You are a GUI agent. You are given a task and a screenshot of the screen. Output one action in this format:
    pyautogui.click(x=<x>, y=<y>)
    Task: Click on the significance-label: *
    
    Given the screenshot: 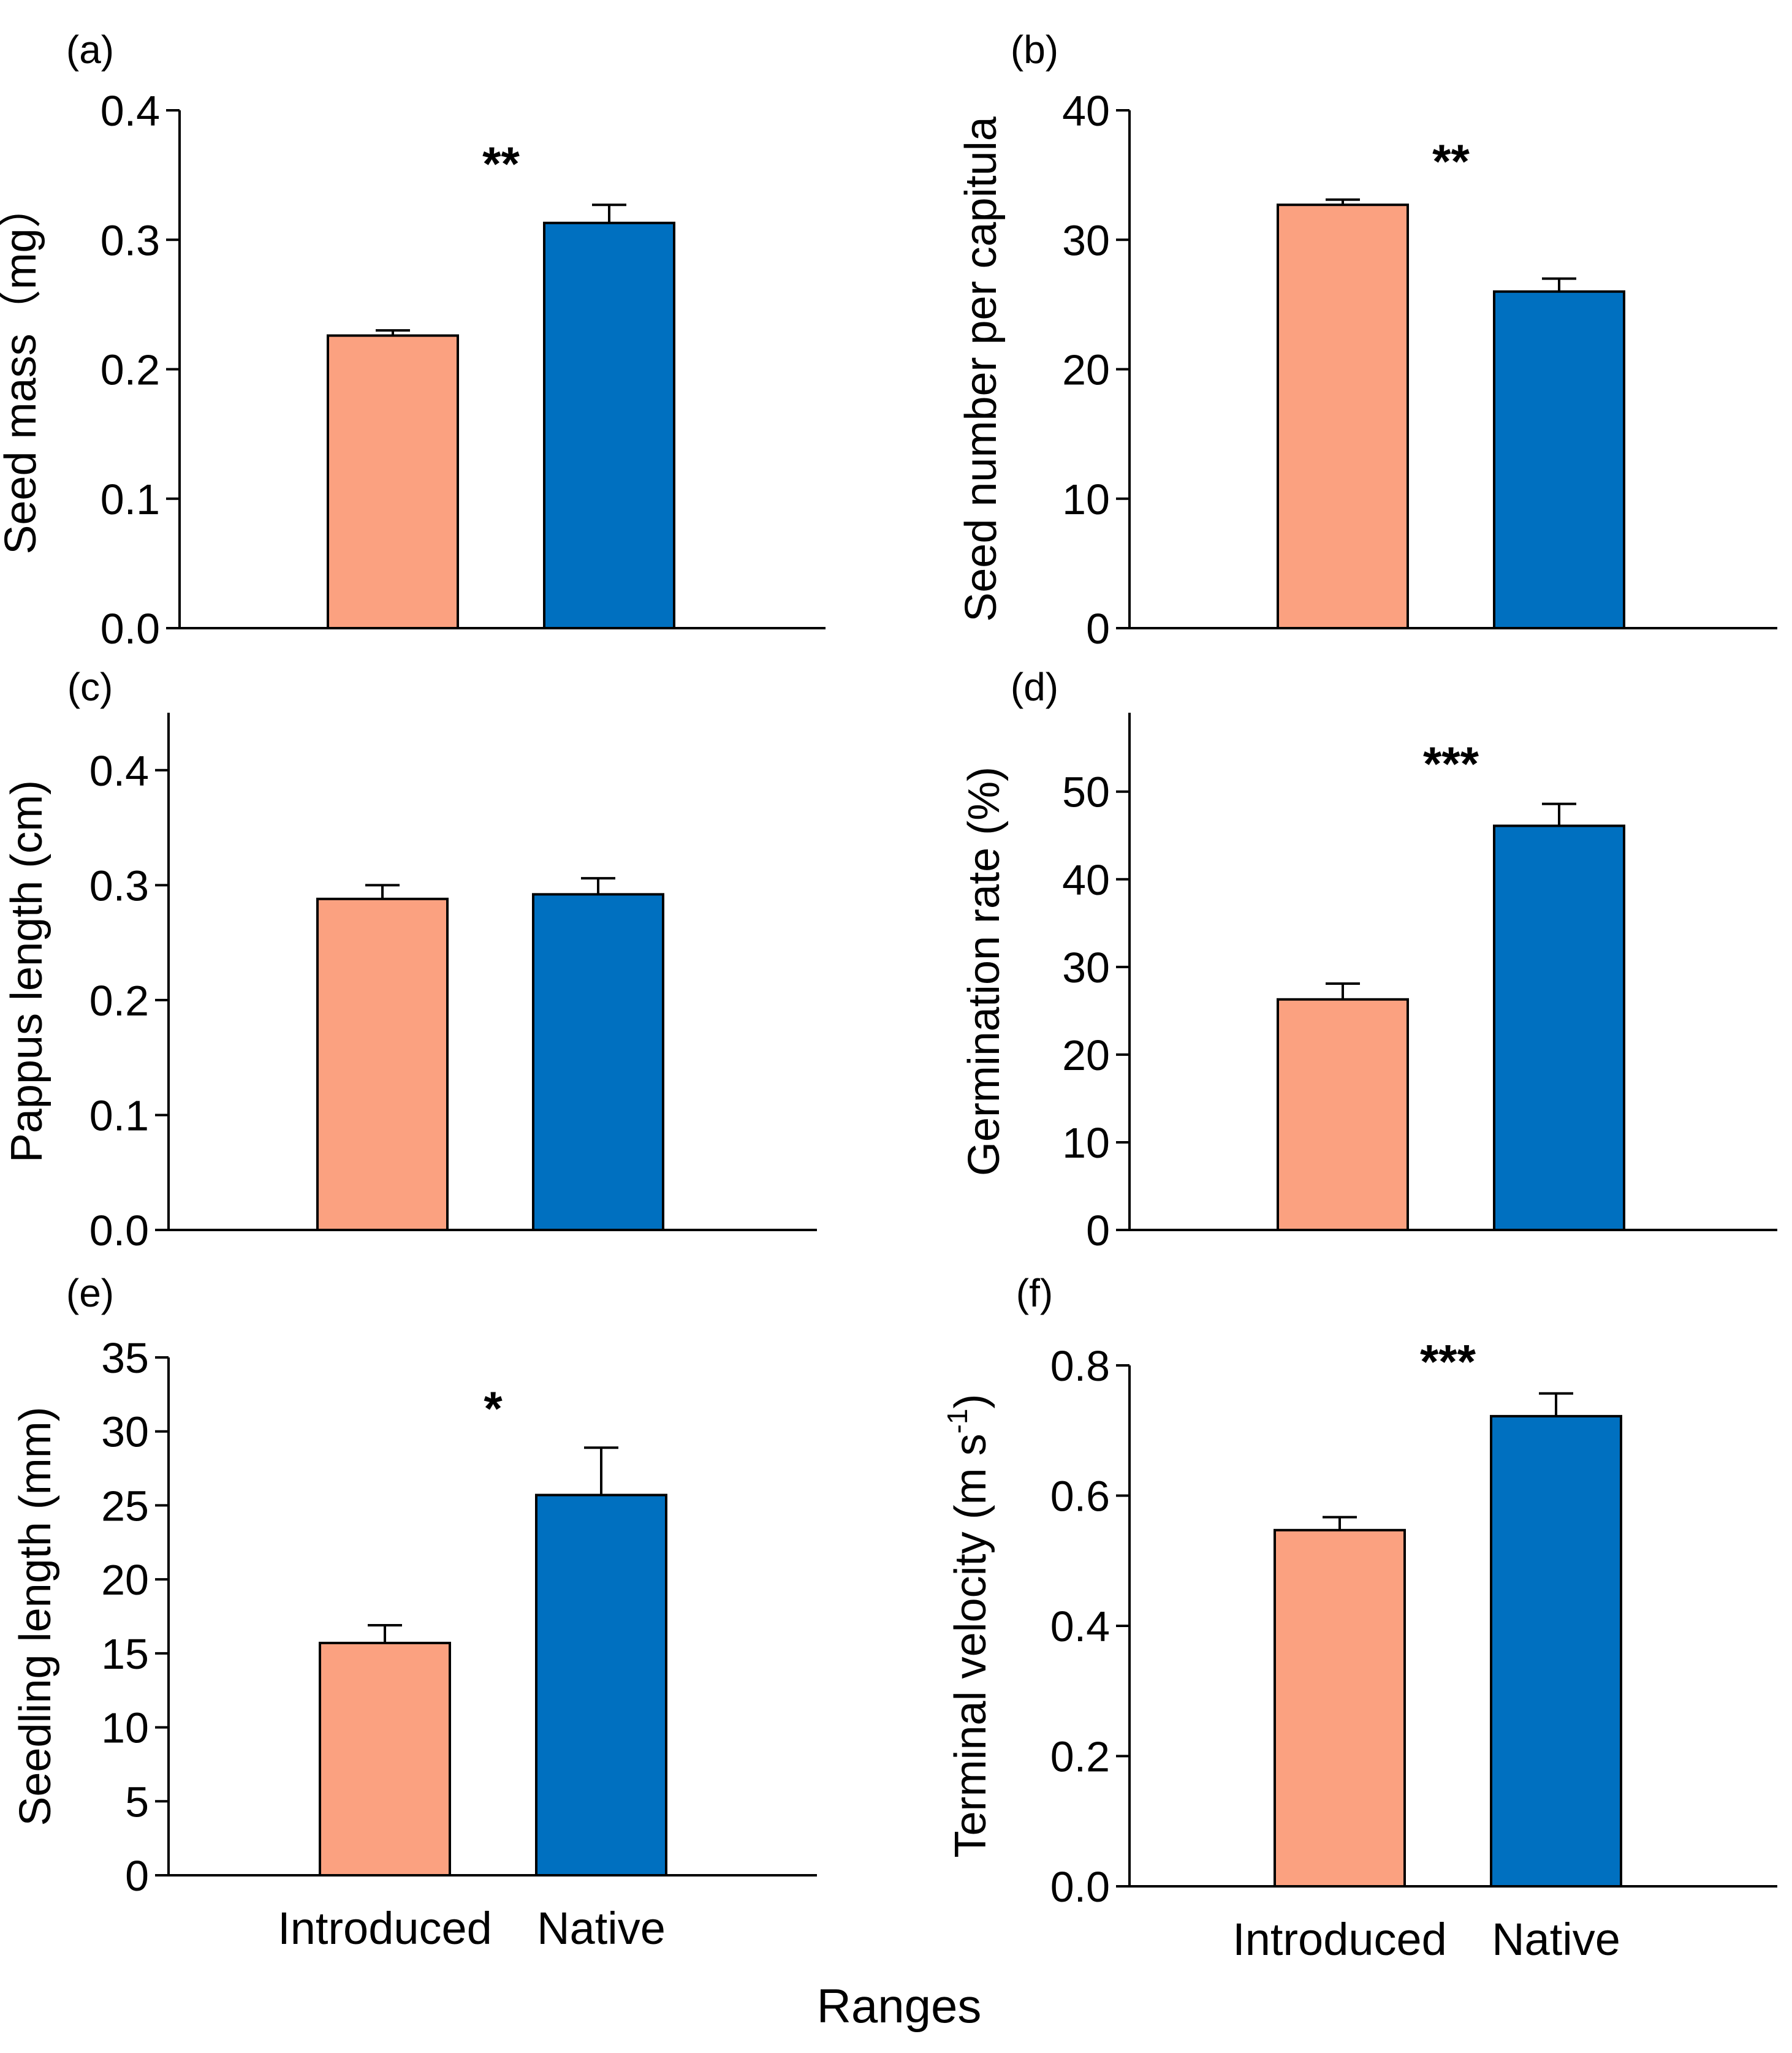 What is the action you would take?
    pyautogui.click(x=493, y=1408)
    